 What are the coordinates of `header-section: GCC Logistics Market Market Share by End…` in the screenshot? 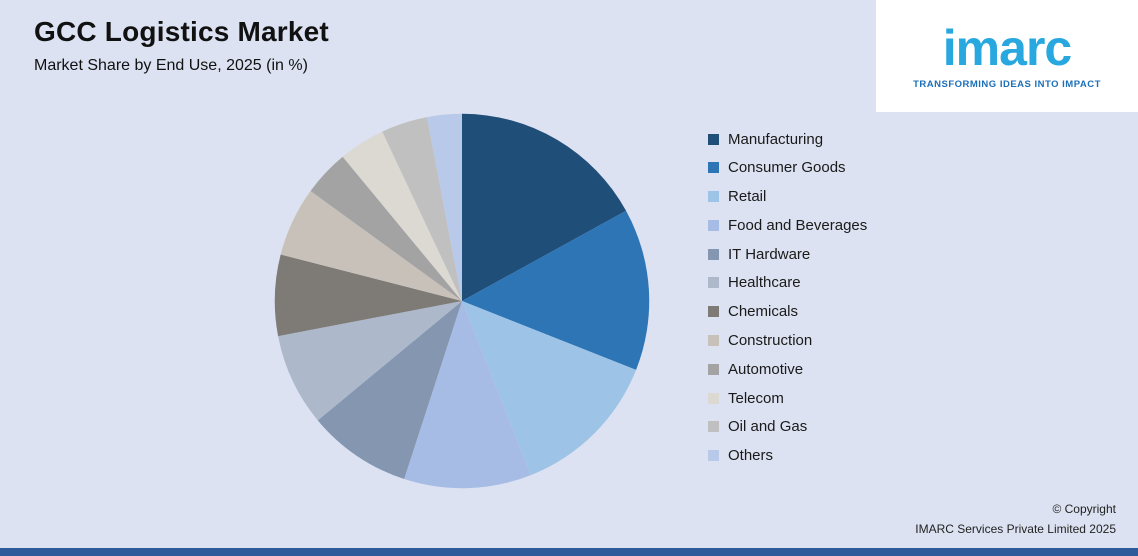 It's located at (181, 45).